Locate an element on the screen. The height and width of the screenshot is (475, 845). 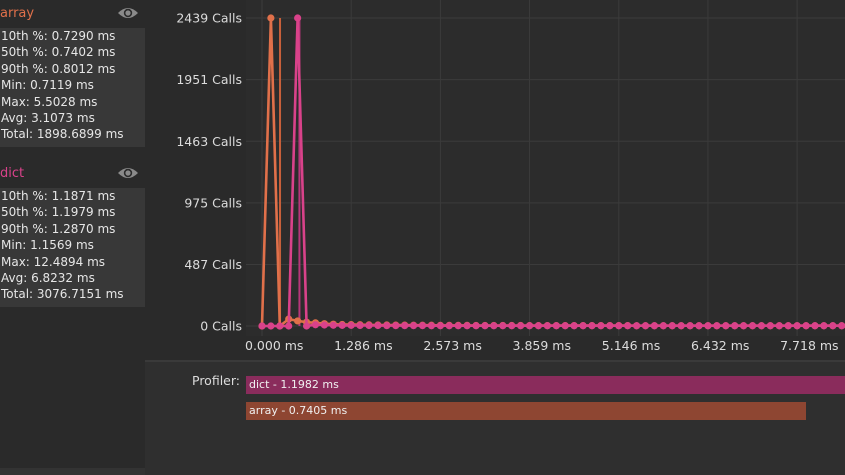
stat-p10: 10th %: 0.7290 ms is located at coordinates (58, 36).